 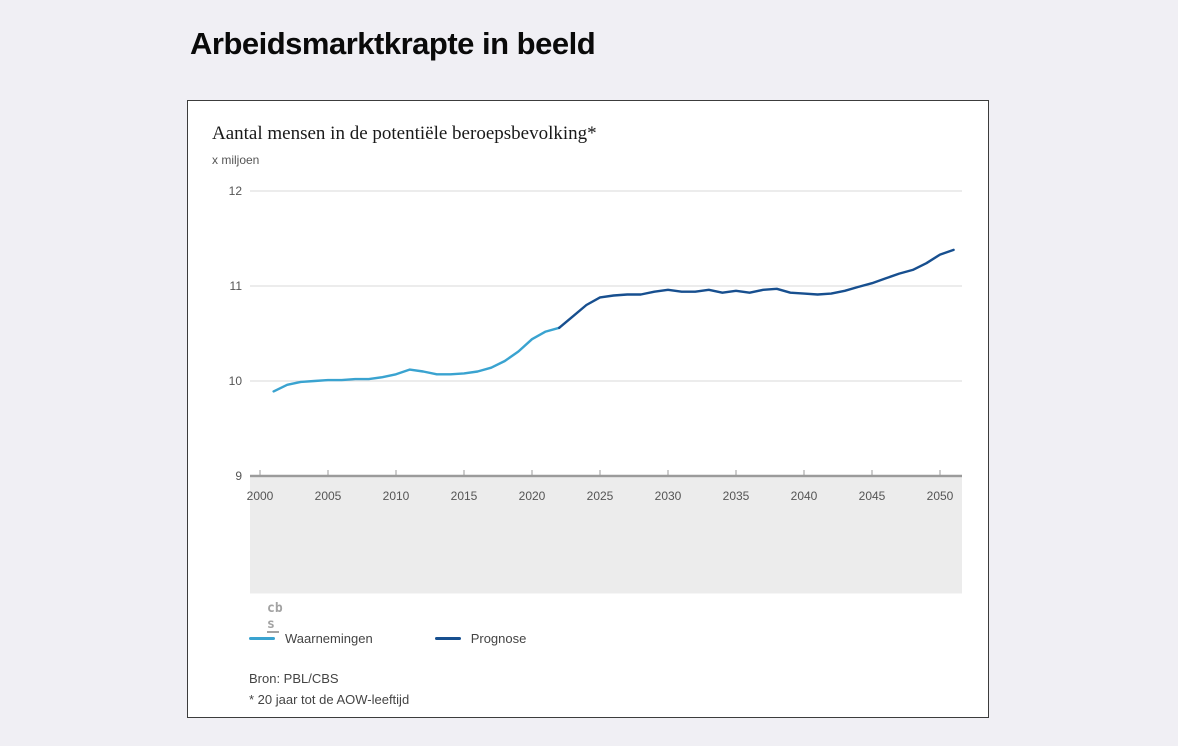 I want to click on legend-item-waarnemingen: Waarnemingen, so click(x=311, y=638).